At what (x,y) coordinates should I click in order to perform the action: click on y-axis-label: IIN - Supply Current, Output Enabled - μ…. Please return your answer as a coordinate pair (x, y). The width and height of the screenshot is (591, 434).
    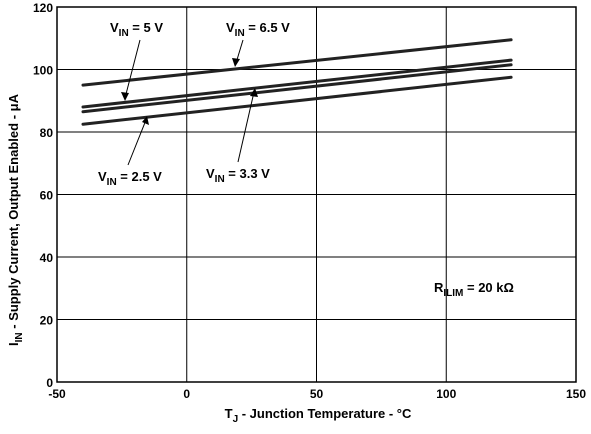
    Looking at the image, I should click on (15, 219).